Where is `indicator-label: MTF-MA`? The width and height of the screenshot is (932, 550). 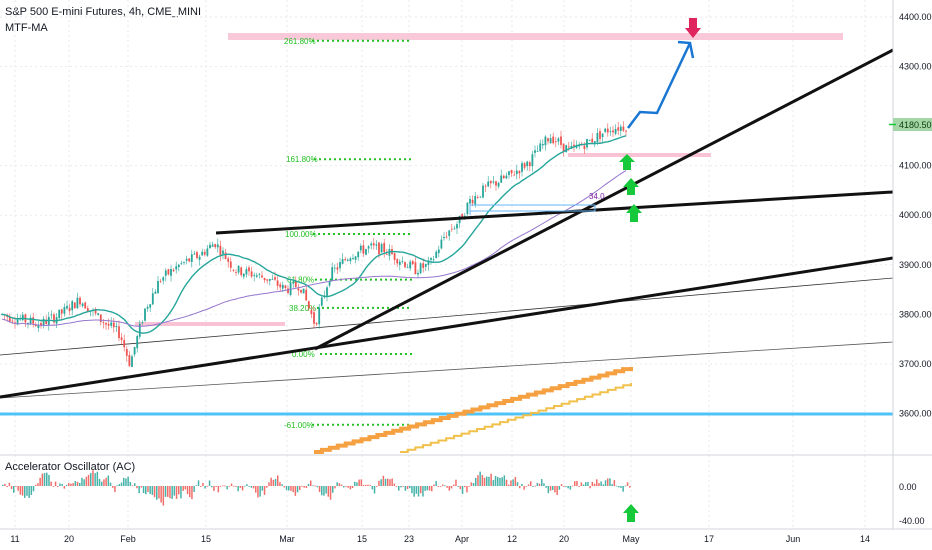
indicator-label: MTF-MA is located at coordinates (26, 28).